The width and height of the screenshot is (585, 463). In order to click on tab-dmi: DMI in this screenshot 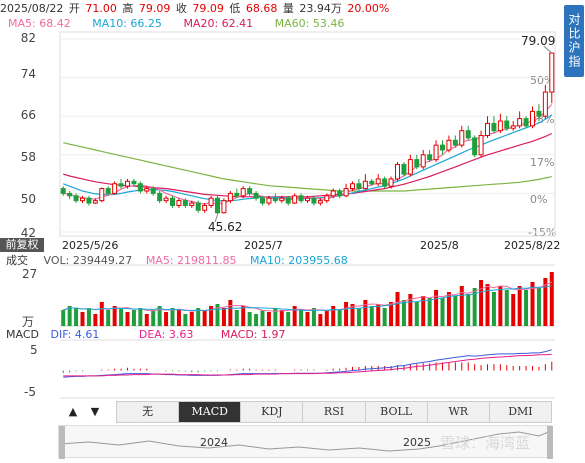, I will do `click(520, 411)`.